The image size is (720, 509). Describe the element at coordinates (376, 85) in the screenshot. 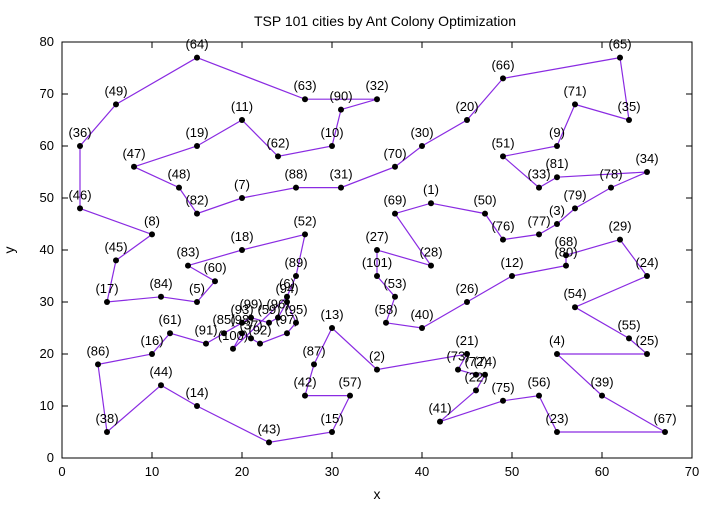

I see `city-label: (32)` at that location.